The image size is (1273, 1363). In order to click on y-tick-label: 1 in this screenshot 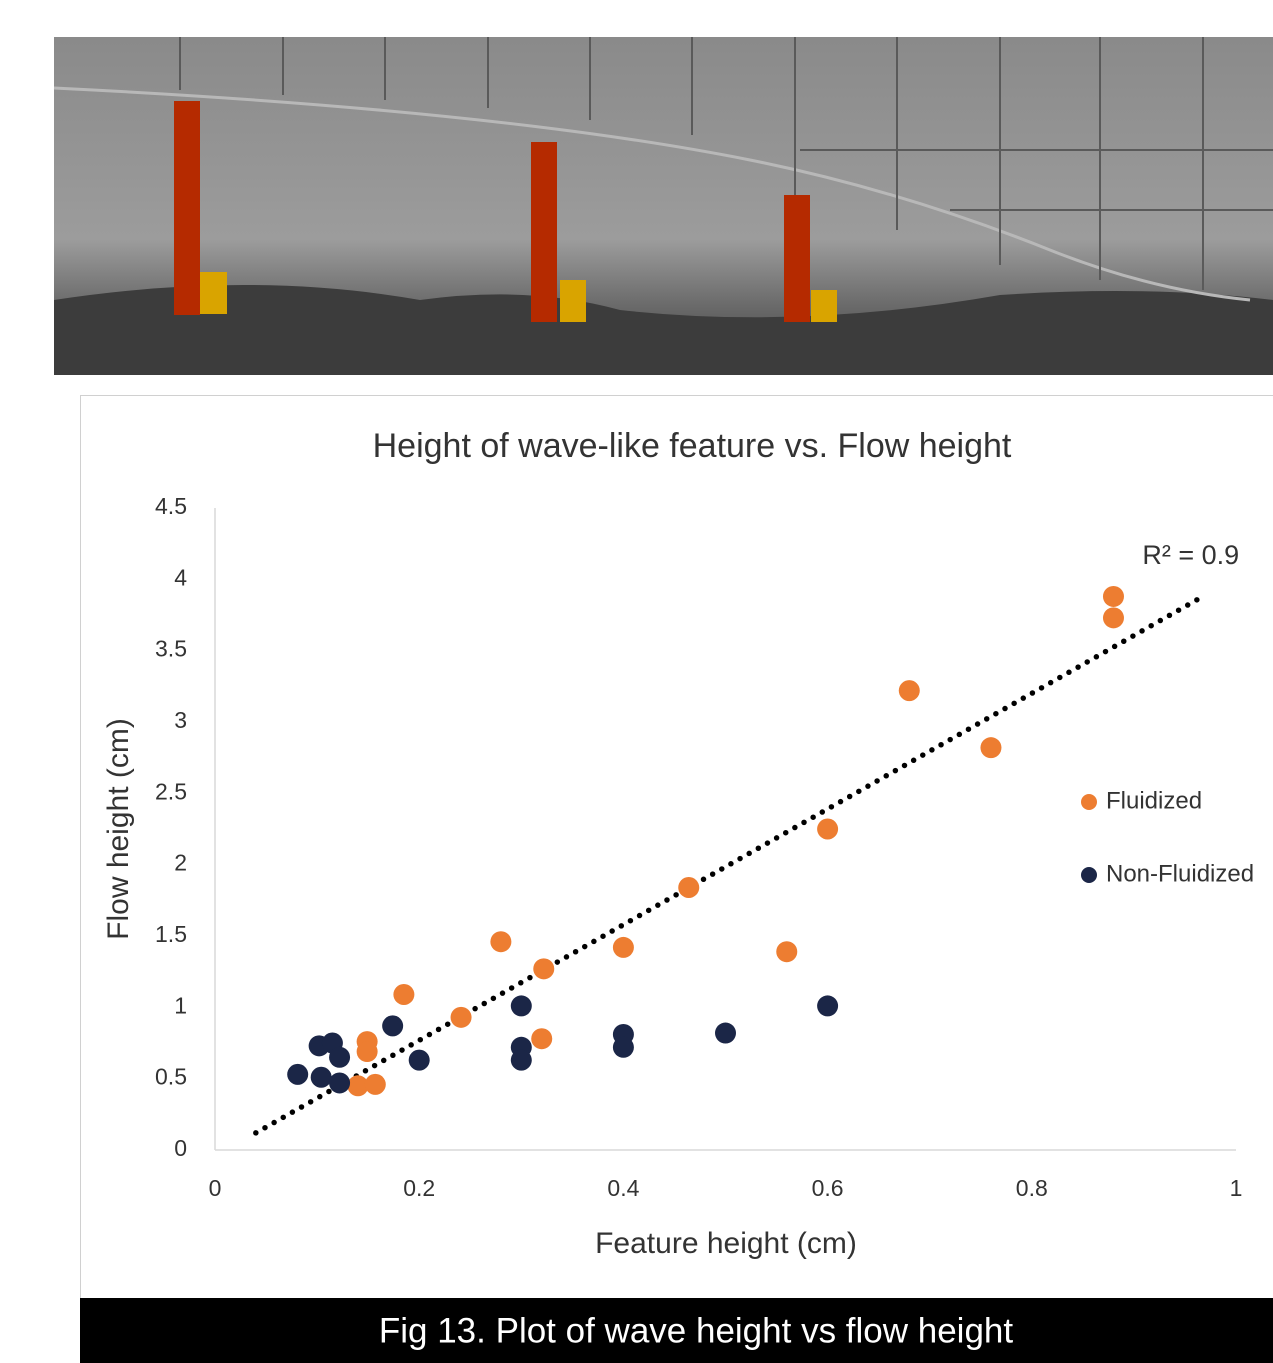, I will do `click(180, 1005)`.